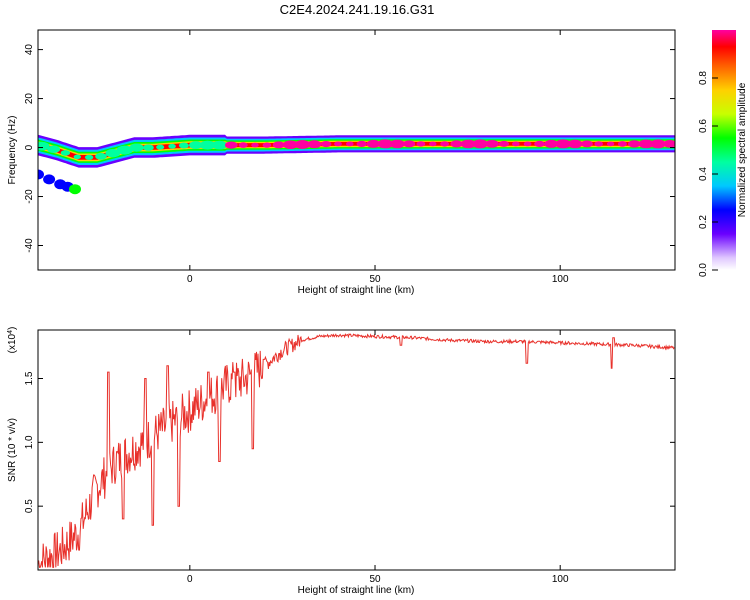 This screenshot has height=600, width=750. What do you see at coordinates (29, 147) in the screenshot?
I see `y-tick-label: 0` at bounding box center [29, 147].